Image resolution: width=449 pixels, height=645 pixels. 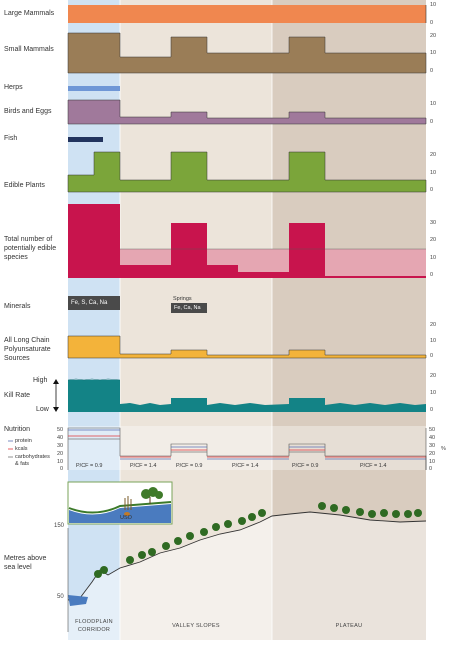 What do you see at coordinates (94, 320) in the screenshot?
I see `floodplain-zone` at bounding box center [94, 320].